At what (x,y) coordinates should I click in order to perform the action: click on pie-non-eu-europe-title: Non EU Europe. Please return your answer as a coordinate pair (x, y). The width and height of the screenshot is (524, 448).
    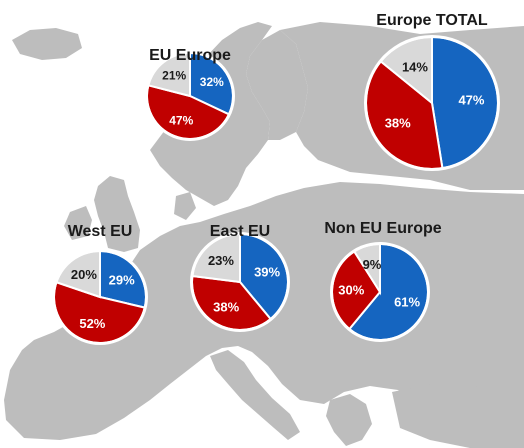
    Looking at the image, I should click on (382, 228).